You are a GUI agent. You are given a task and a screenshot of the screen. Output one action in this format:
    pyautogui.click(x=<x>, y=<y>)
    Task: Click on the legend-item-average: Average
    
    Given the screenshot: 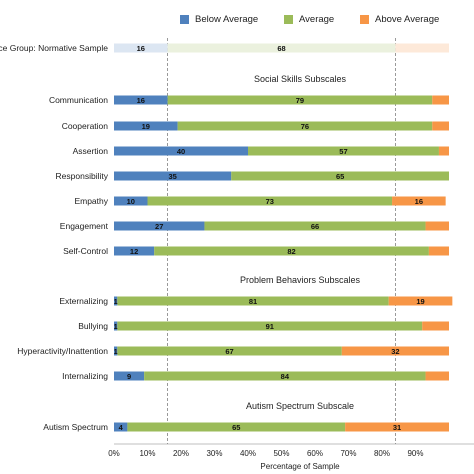 What is the action you would take?
    pyautogui.click(x=309, y=19)
    